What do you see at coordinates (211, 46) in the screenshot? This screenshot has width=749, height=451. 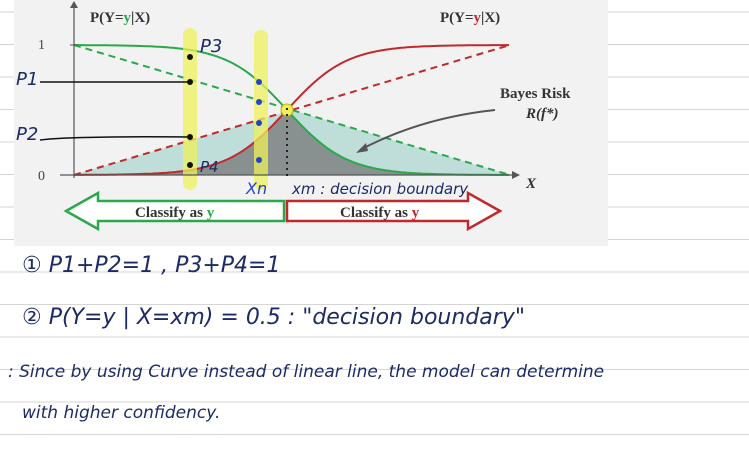 I see `point-label: P3` at bounding box center [211, 46].